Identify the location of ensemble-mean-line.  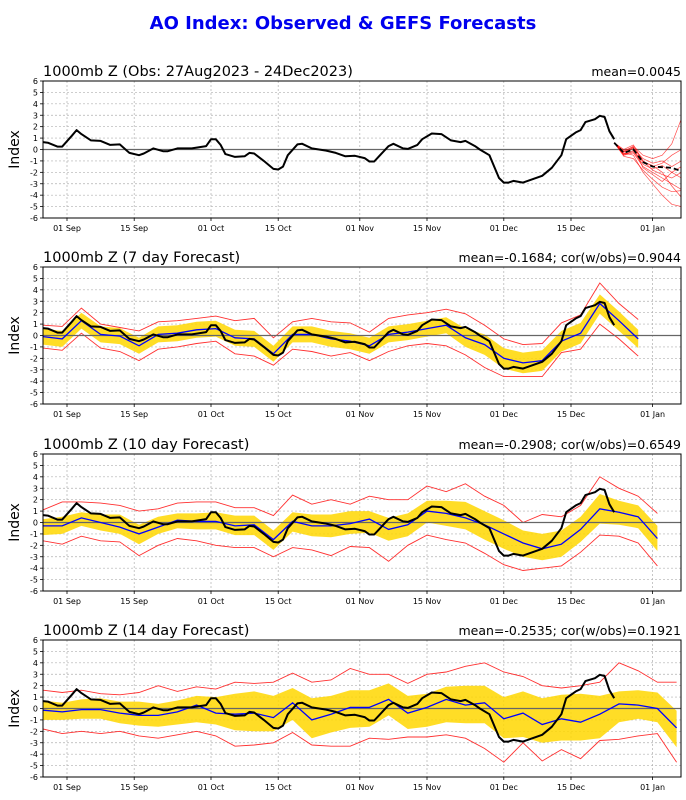
(647, 157).